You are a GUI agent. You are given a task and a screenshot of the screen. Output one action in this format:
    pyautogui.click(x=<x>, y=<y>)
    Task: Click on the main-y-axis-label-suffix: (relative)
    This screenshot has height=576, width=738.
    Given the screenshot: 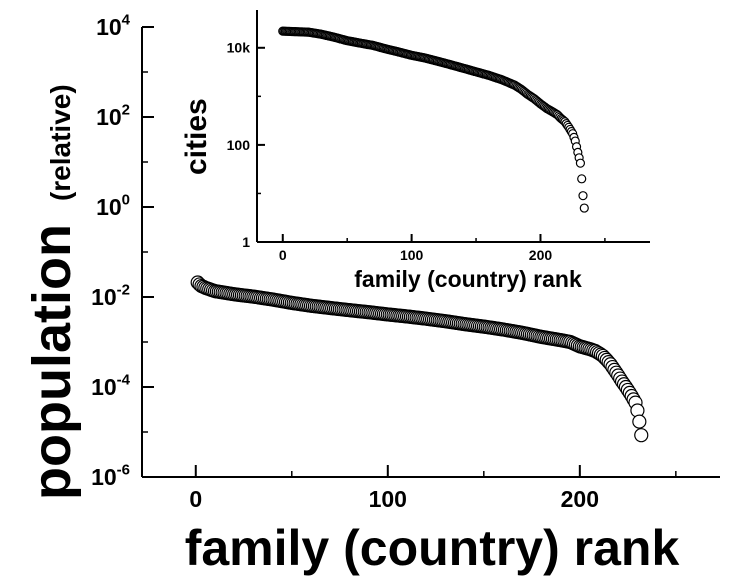 What is the action you would take?
    pyautogui.click(x=60, y=142)
    